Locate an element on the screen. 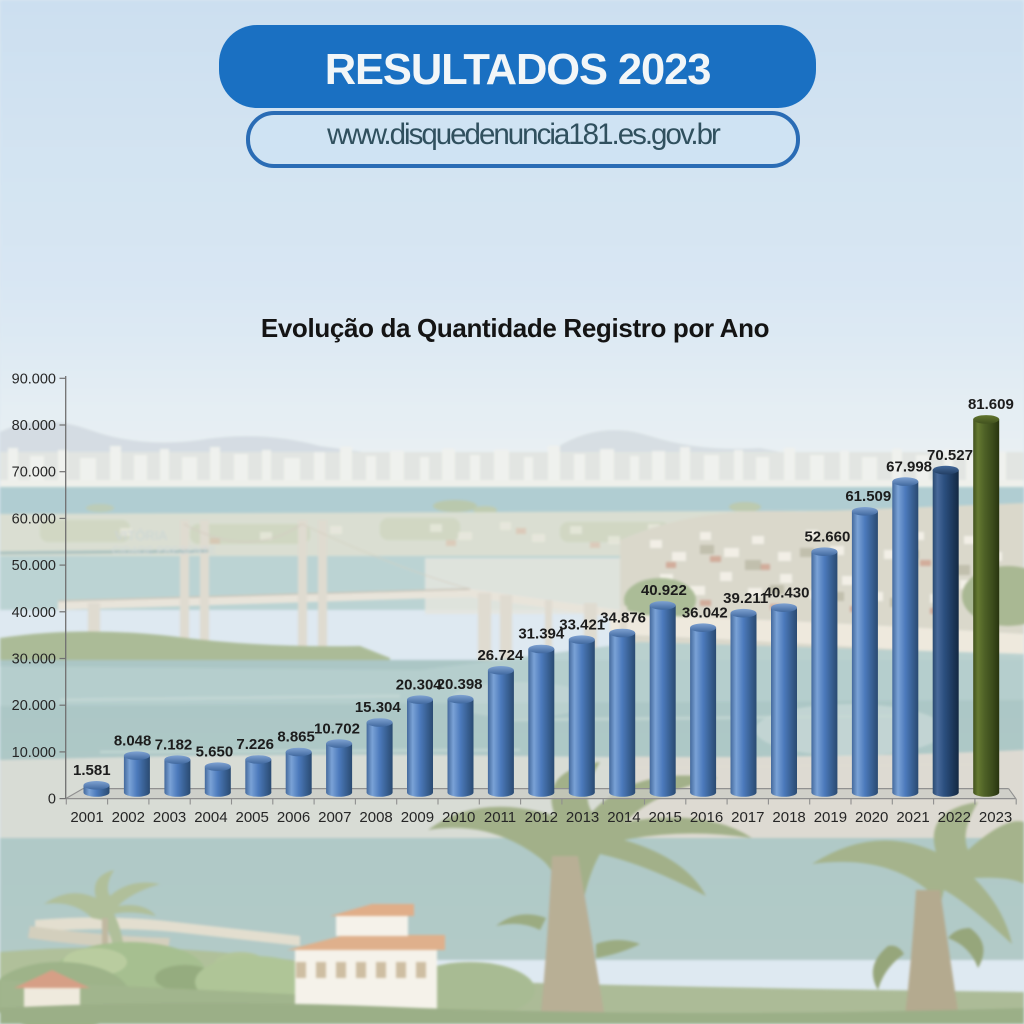  svg-text: 90.000 is located at coordinates (34, 379).